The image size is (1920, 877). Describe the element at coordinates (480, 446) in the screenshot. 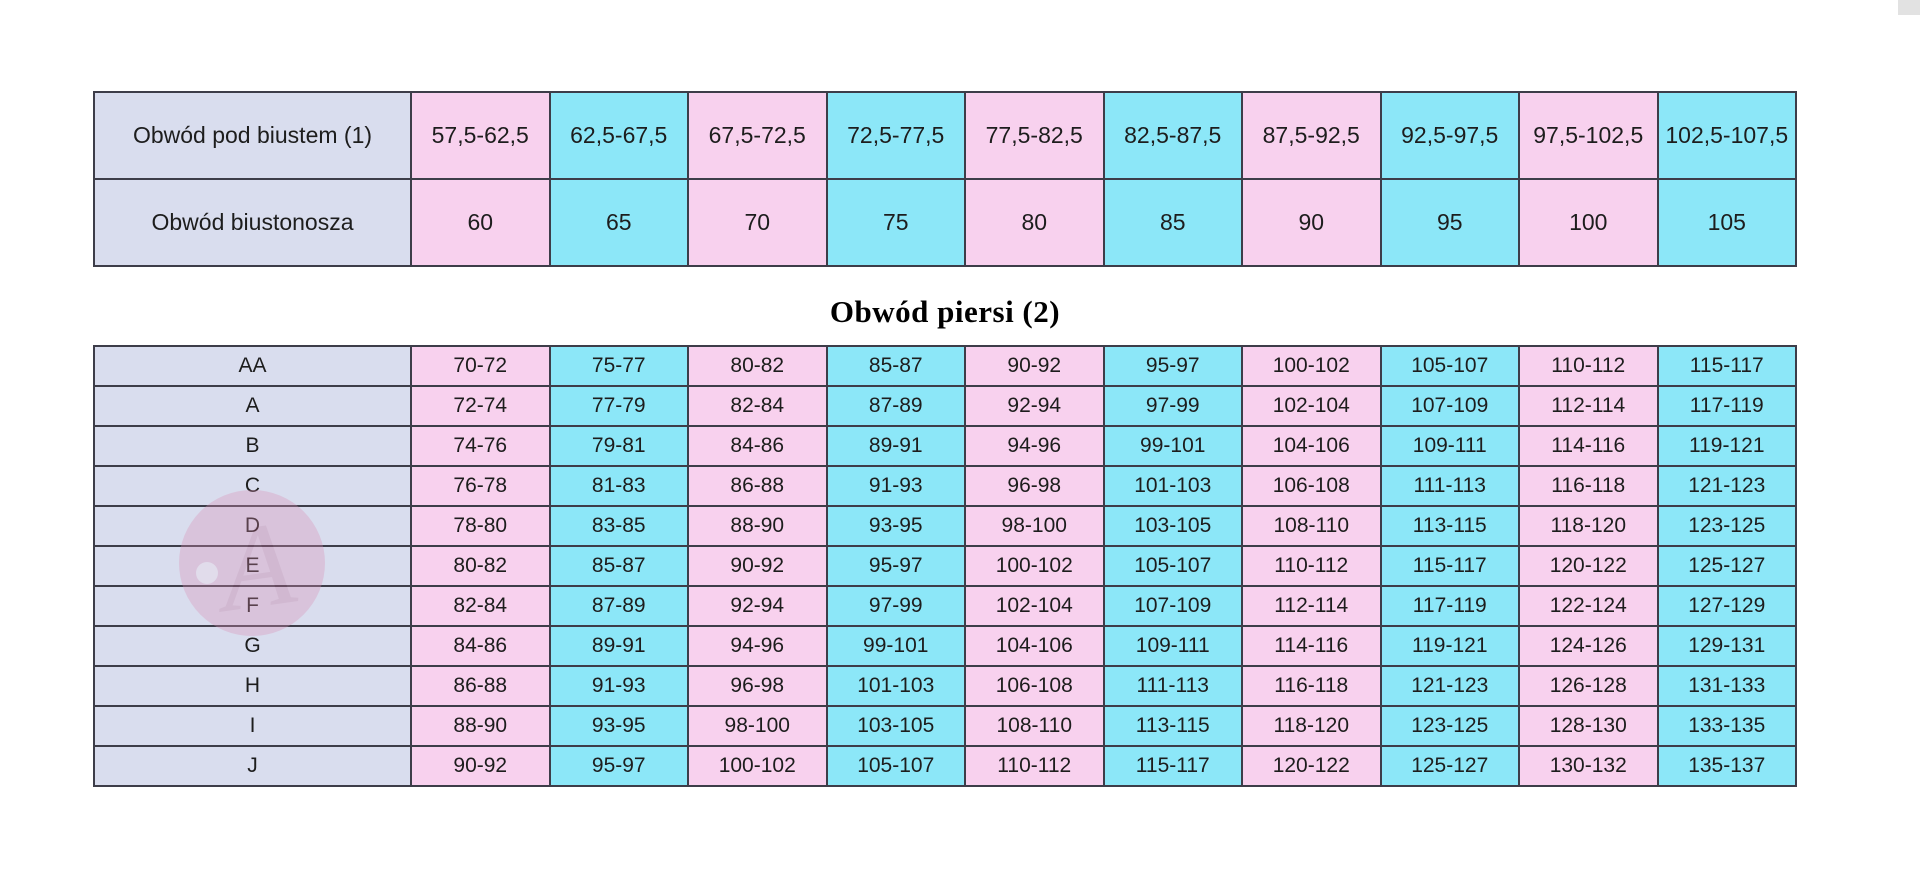

I see `bust-range-cell: 74-76` at that location.